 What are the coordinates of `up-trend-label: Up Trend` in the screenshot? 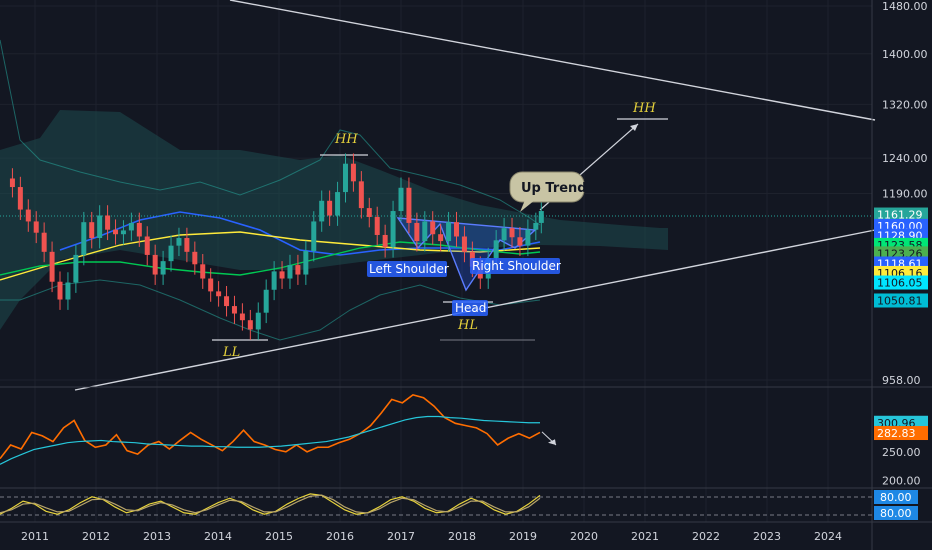 It's located at (554, 188).